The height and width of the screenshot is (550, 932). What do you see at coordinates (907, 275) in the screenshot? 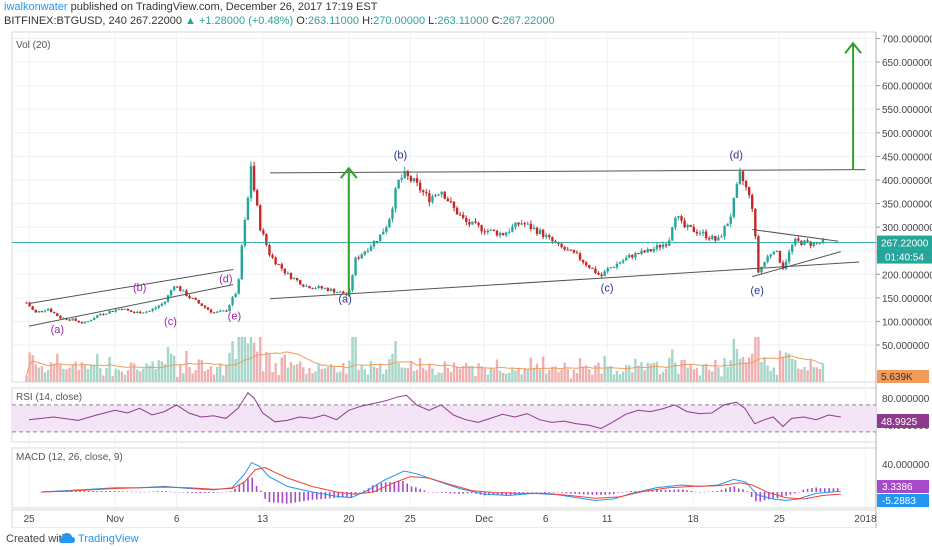
I see `price-tick-label: 200.000000` at bounding box center [907, 275].